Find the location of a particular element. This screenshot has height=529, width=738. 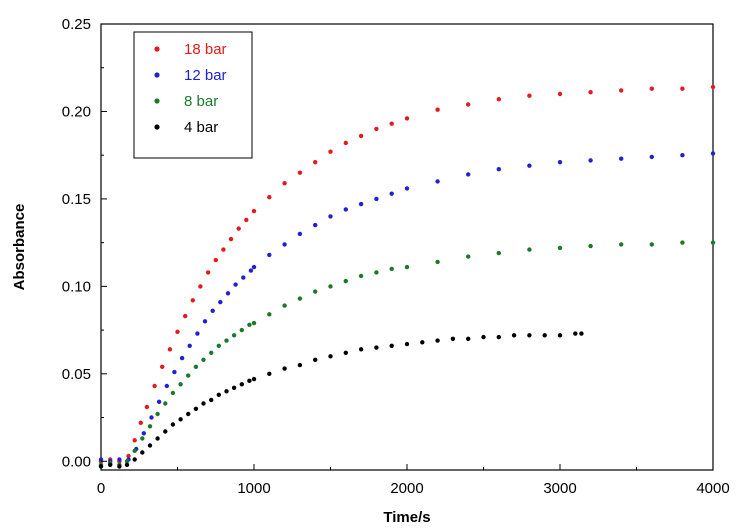

y-tick-label: 0.15 is located at coordinates (76, 199).